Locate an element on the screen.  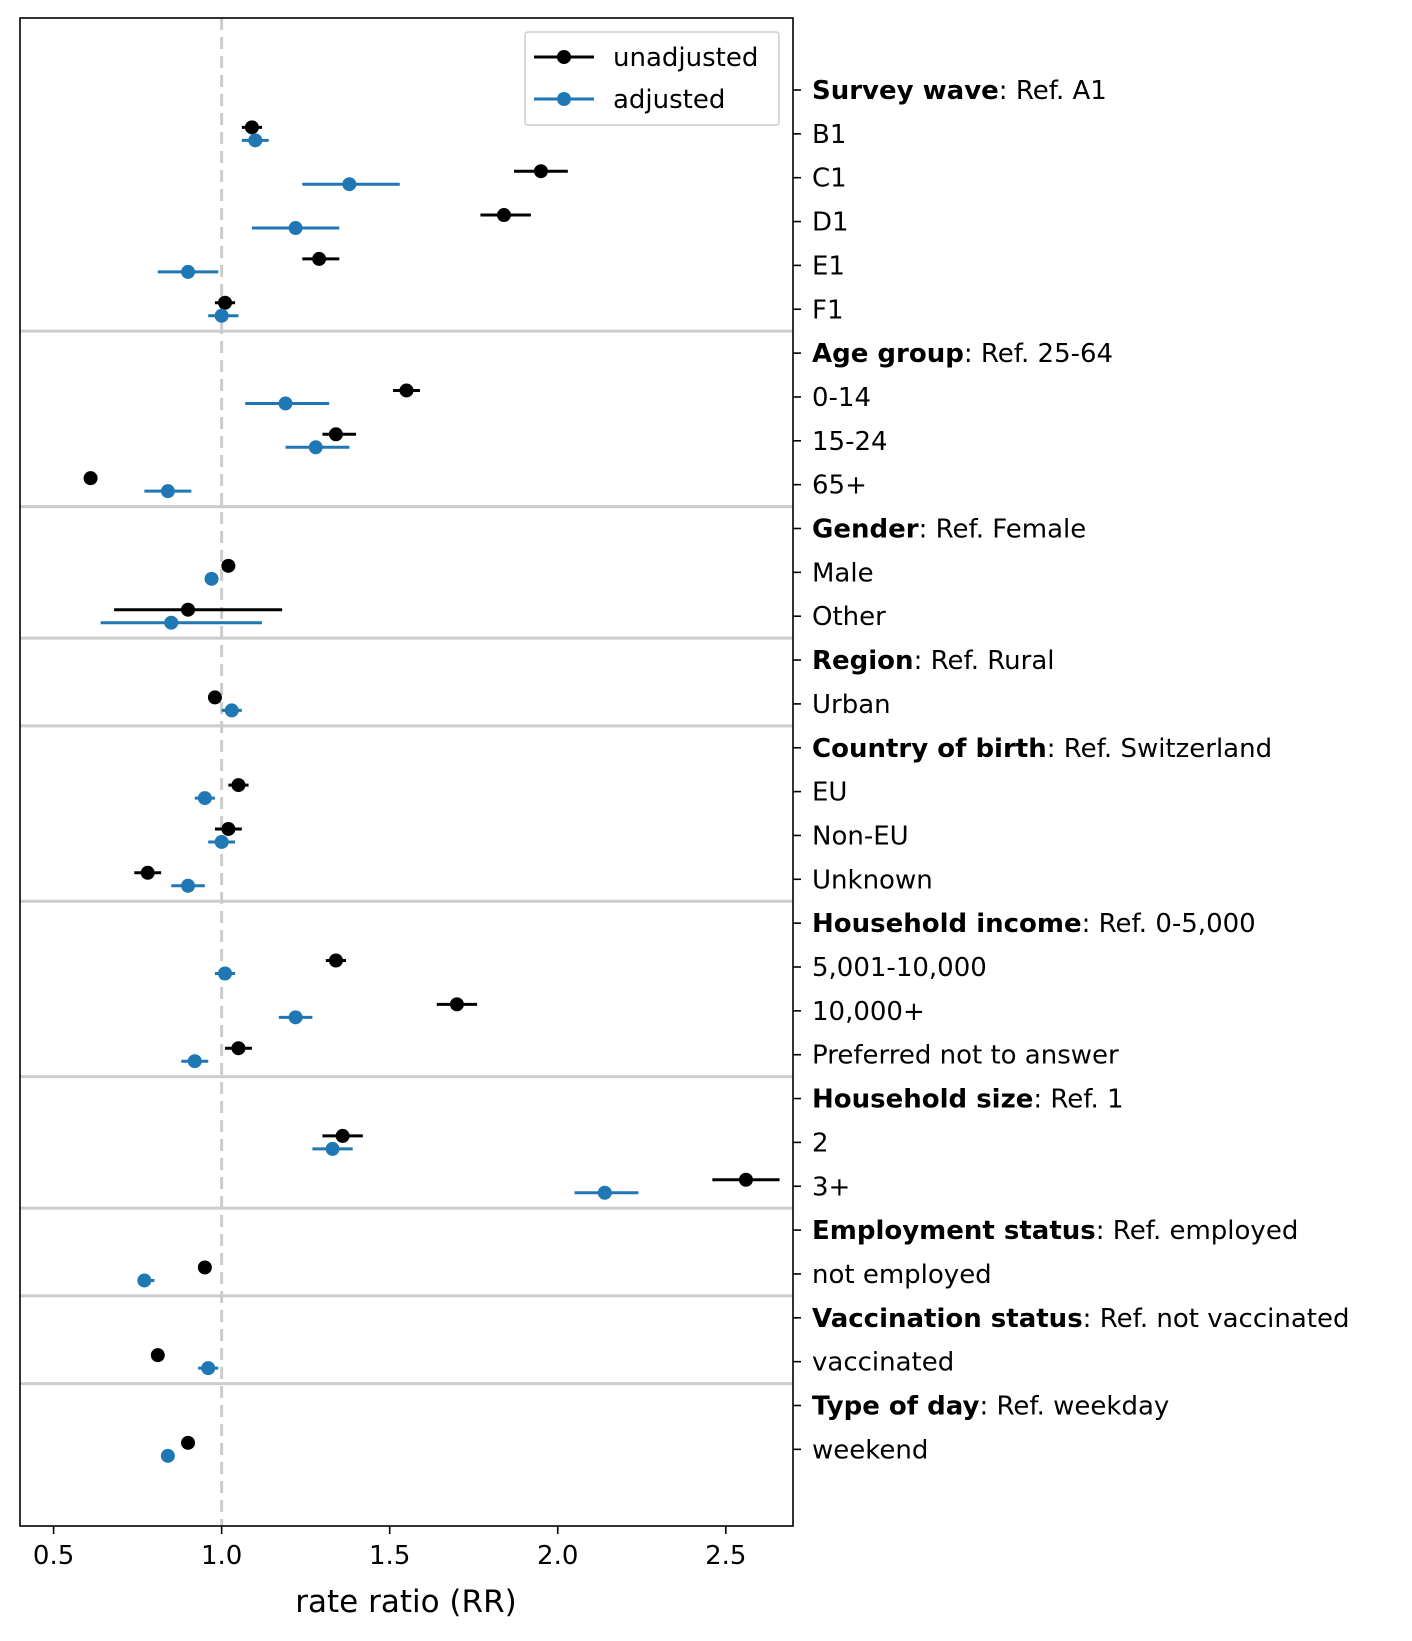
group-reference: : Ref. employed is located at coordinates (1197, 1231).